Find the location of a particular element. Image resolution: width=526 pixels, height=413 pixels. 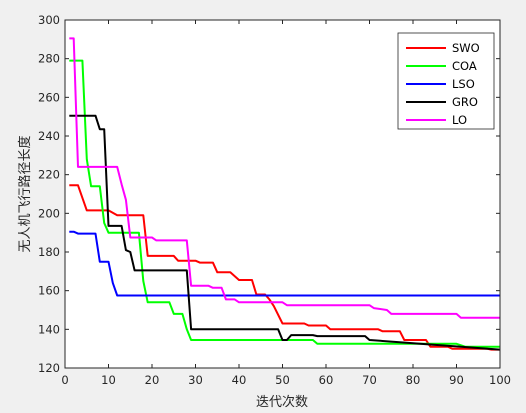

y-tick-label: 200 is located at coordinates (49, 213).